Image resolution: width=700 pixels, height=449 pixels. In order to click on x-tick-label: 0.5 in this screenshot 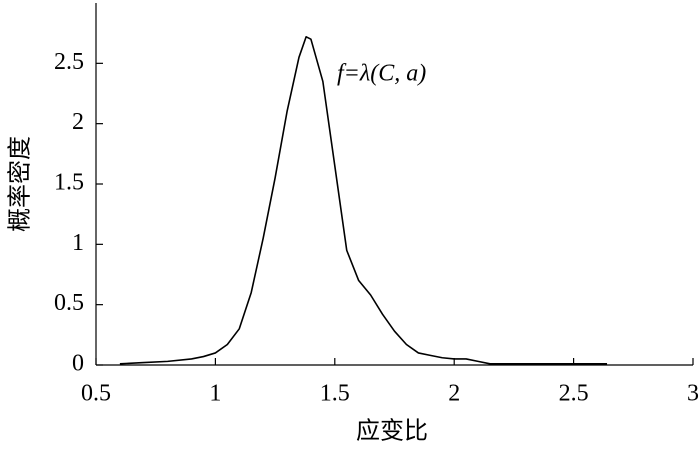, I will do `click(96, 394)`.